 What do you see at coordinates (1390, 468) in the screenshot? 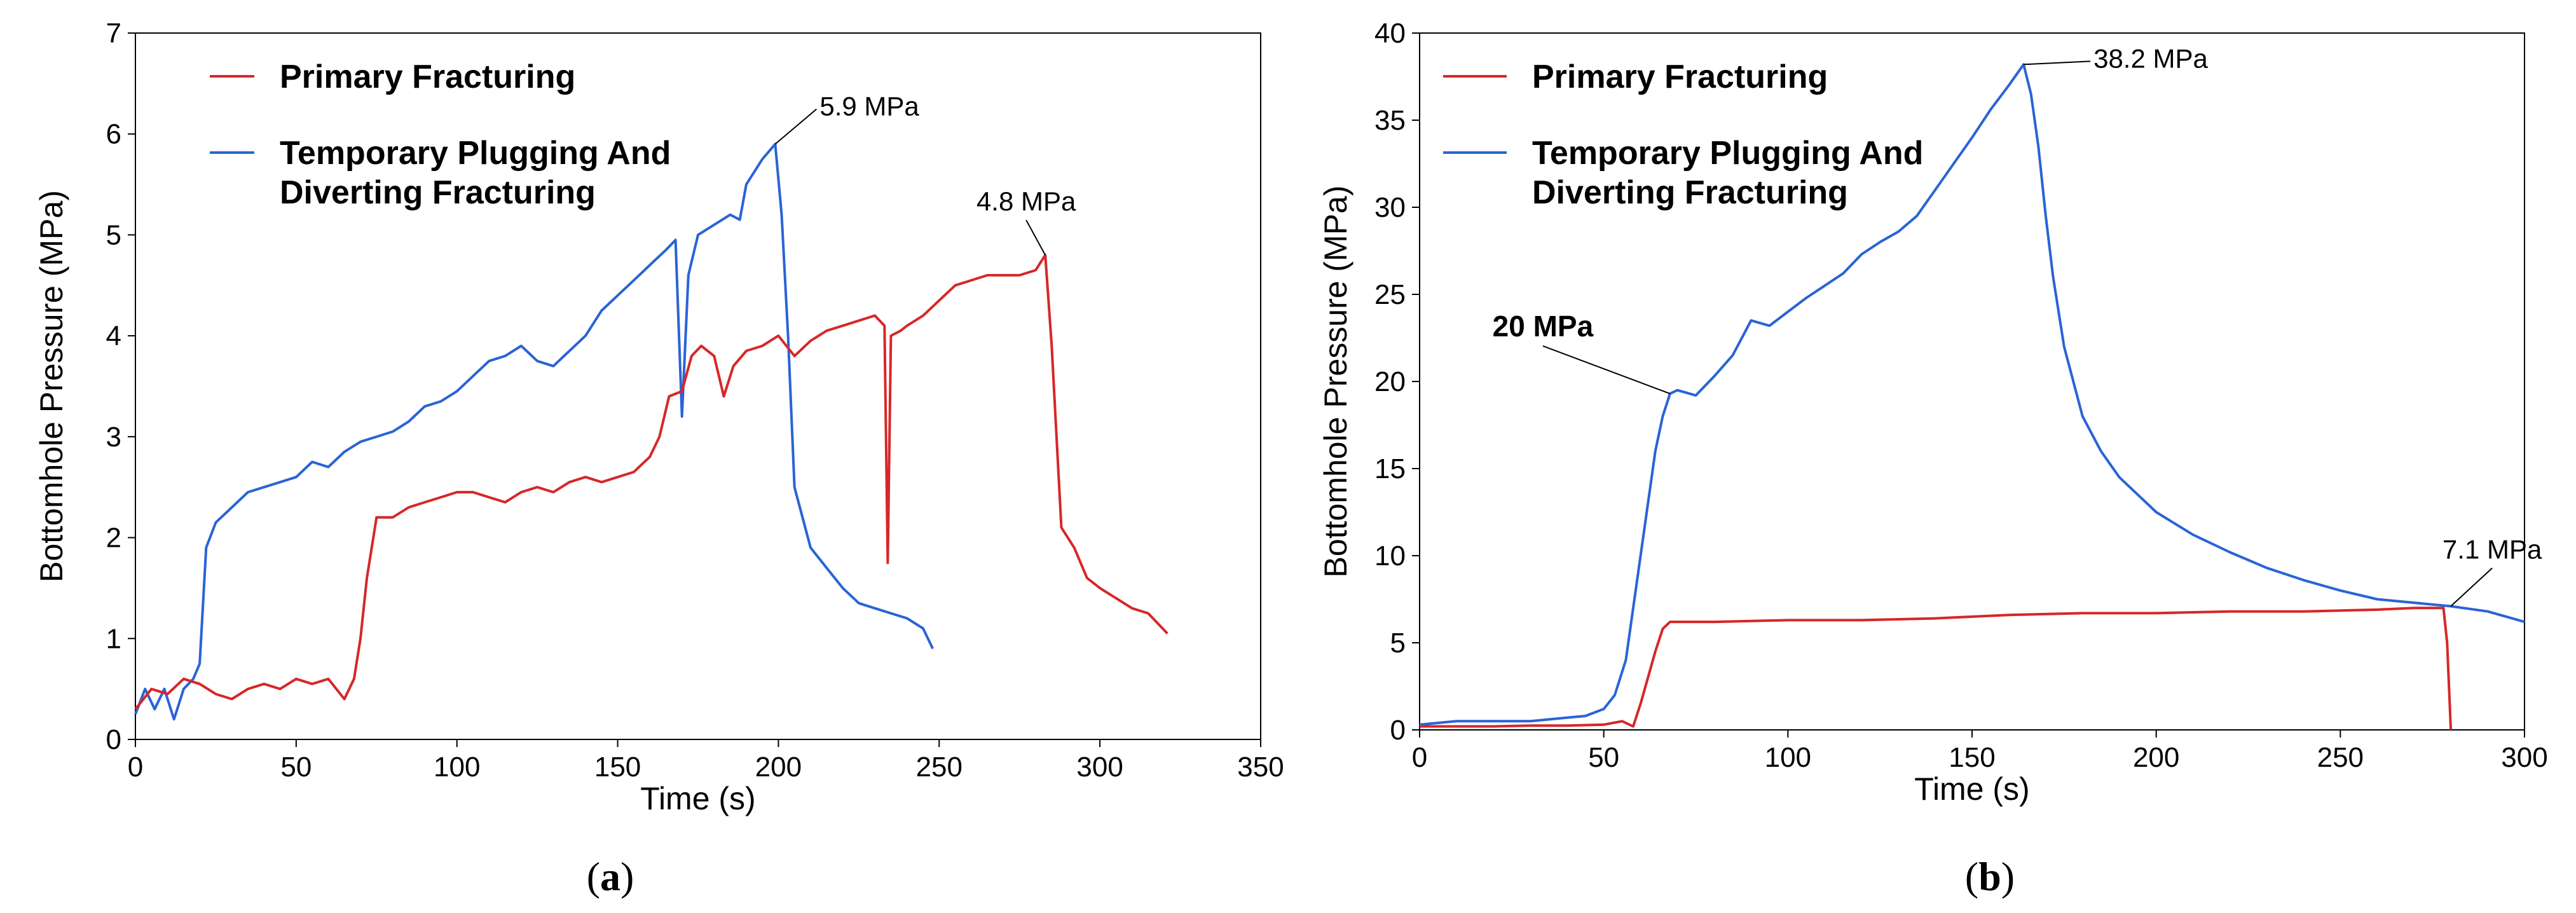
I see `y-tick-label: 15` at bounding box center [1390, 468].